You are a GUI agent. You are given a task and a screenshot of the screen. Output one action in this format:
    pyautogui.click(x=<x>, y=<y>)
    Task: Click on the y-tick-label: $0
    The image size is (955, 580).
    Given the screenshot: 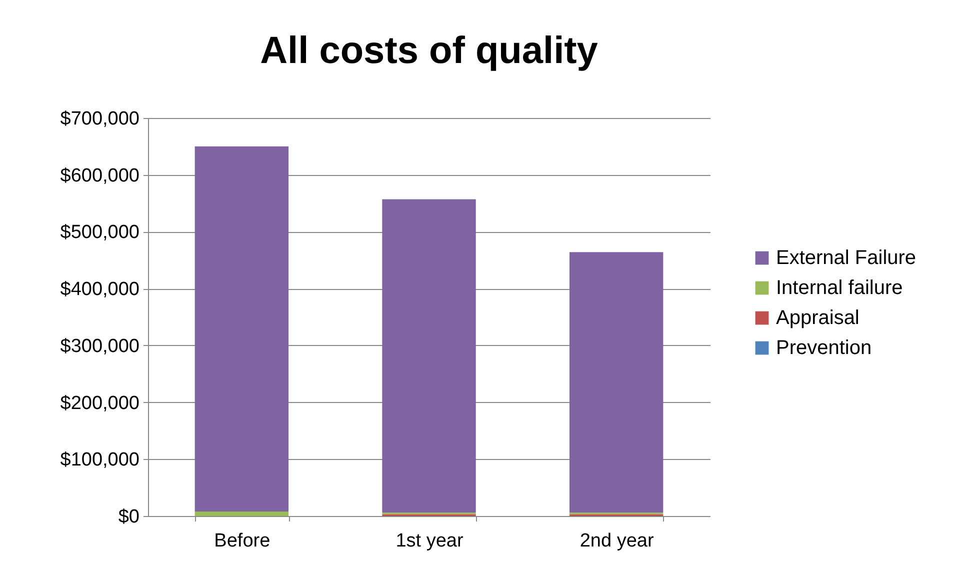 What is the action you would take?
    pyautogui.click(x=129, y=517)
    